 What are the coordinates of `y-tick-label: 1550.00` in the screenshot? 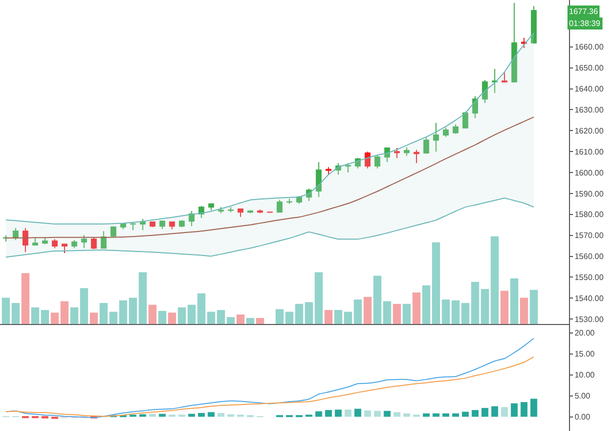 It's located at (589, 277).